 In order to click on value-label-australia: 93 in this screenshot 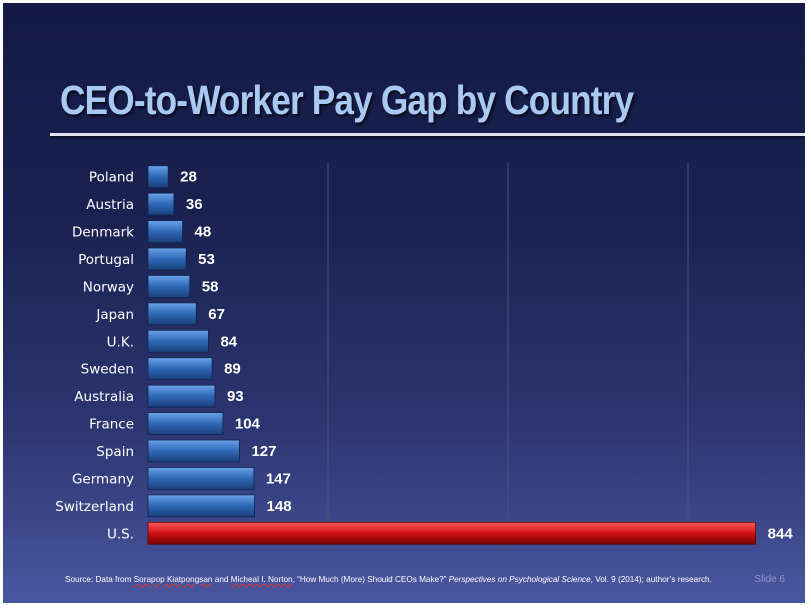, I will do `click(235, 396)`.